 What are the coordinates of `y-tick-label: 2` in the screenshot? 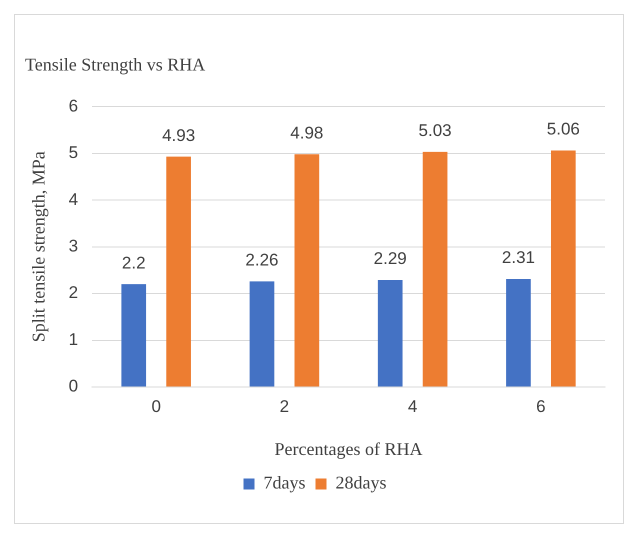 It's located at (73, 292).